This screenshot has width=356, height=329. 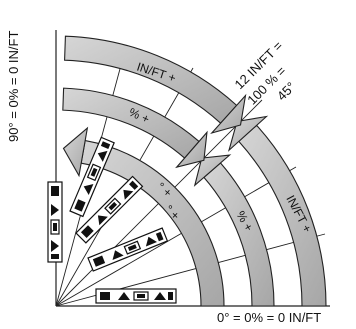 What do you see at coordinates (151, 79) in the screenshot?
I see `outer-top-arc` at bounding box center [151, 79].